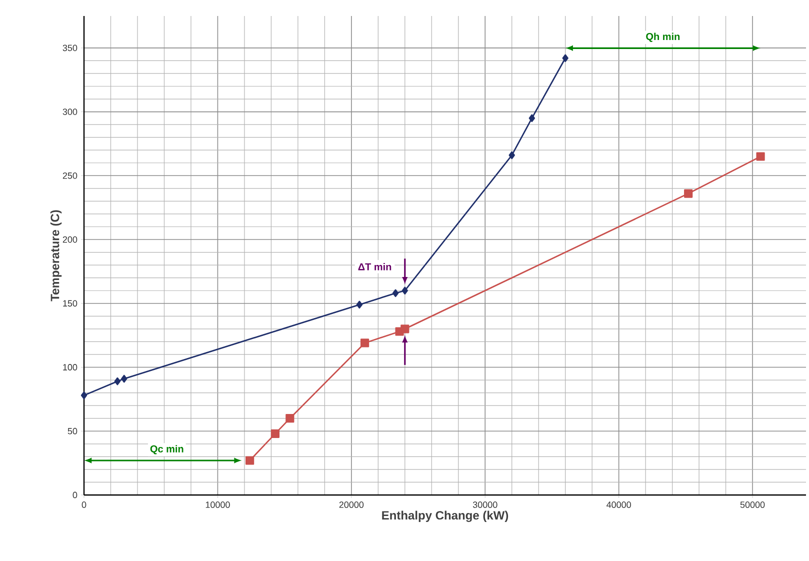 The height and width of the screenshot is (561, 809). What do you see at coordinates (752, 505) in the screenshot?
I see `x-tick-label: 50000` at bounding box center [752, 505].